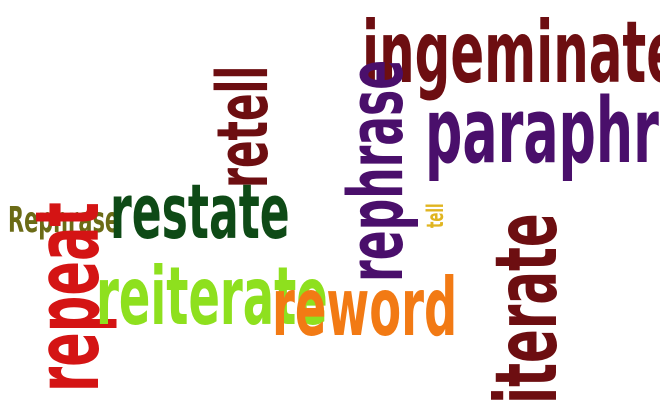  What do you see at coordinates (511, 53) in the screenshot?
I see `word-ingeminate: ingeminate` at bounding box center [511, 53].